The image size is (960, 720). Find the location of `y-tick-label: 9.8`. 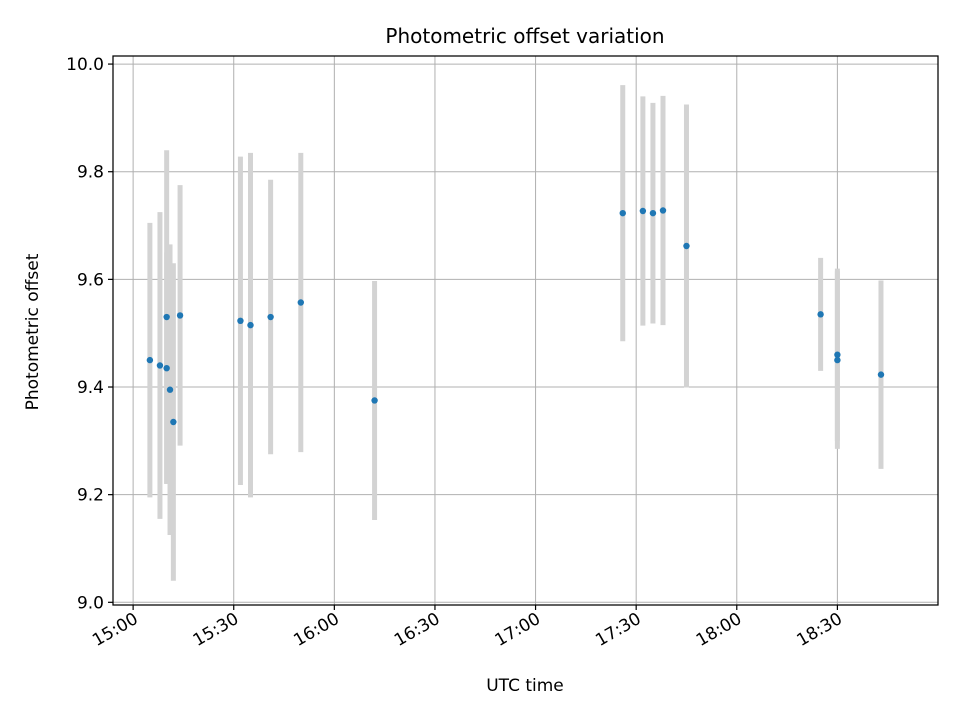

y-tick-label: 9.8 is located at coordinates (90, 173).